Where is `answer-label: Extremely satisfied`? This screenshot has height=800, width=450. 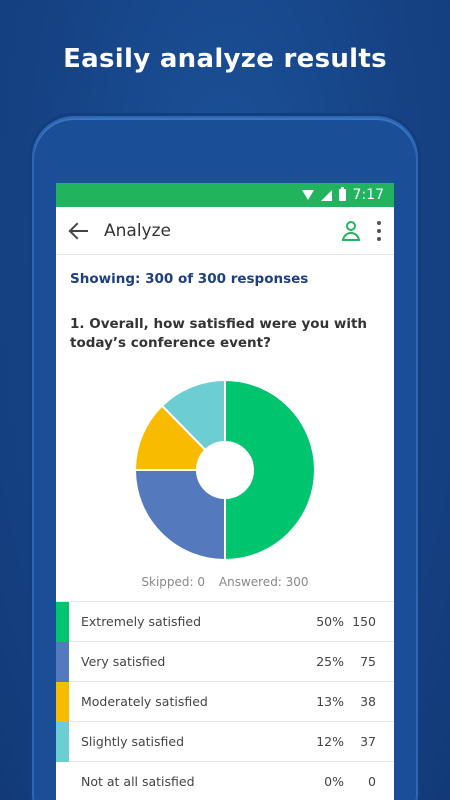
answer-label: Extremely satisfied is located at coordinates (141, 621).